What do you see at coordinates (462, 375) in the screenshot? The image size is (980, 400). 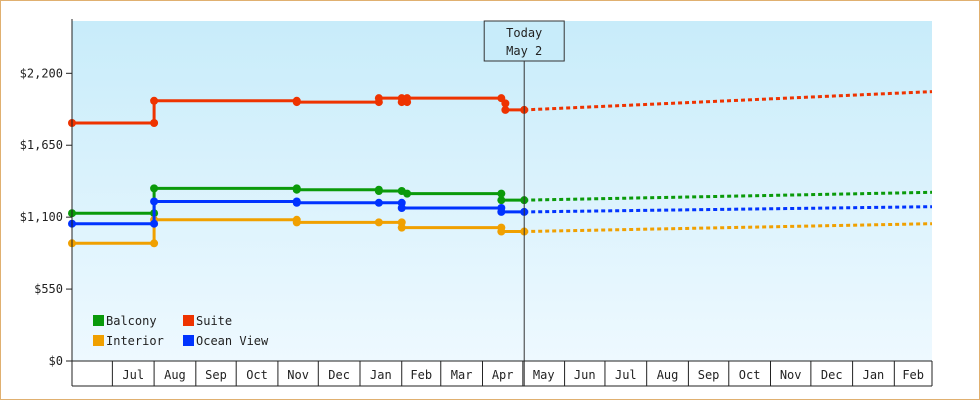 I see `x-tick-label: Mar` at bounding box center [462, 375].